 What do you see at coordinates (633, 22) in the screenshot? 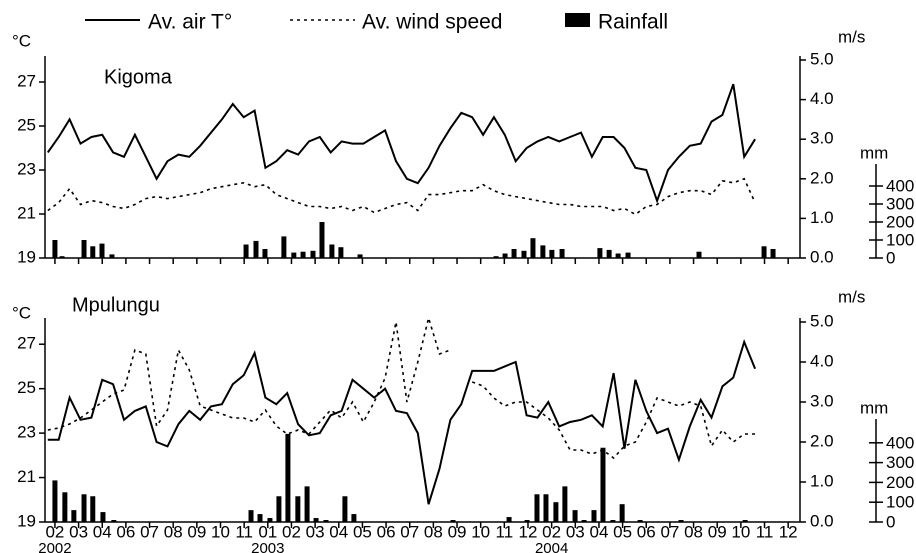
I see `legend-label: Rainfall` at bounding box center [633, 22].